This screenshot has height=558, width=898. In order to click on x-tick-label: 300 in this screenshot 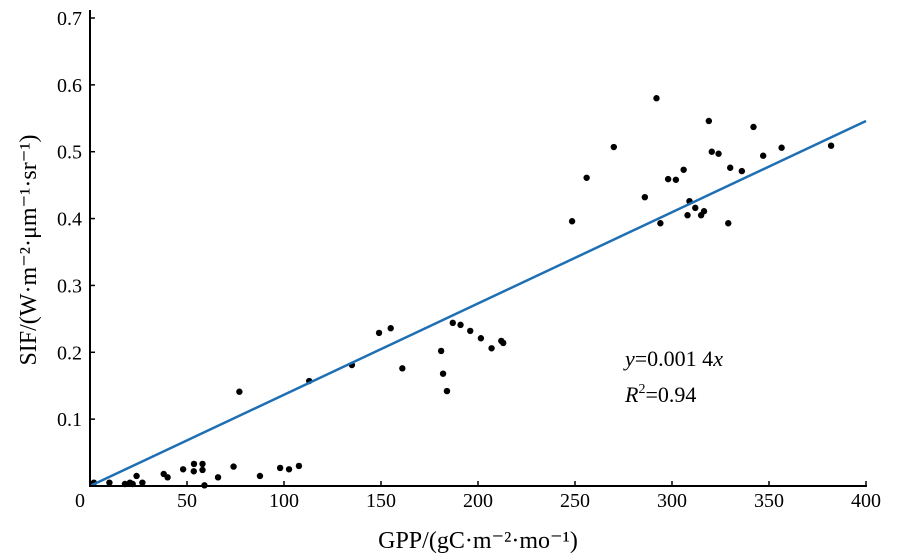, I will do `click(672, 501)`.